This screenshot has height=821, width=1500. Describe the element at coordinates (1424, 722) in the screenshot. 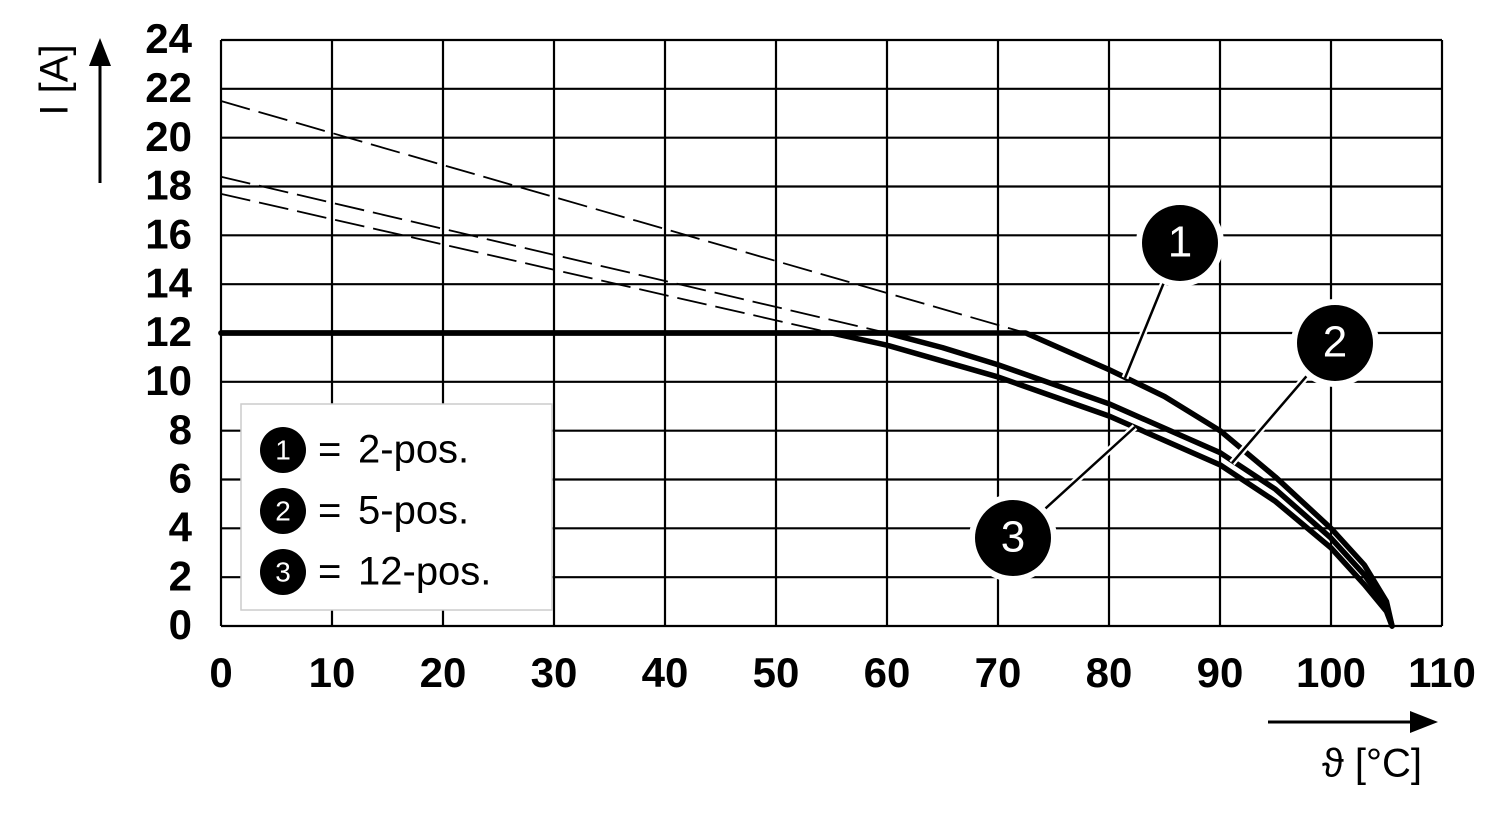

I see `x-axis-arrowhead` at that location.